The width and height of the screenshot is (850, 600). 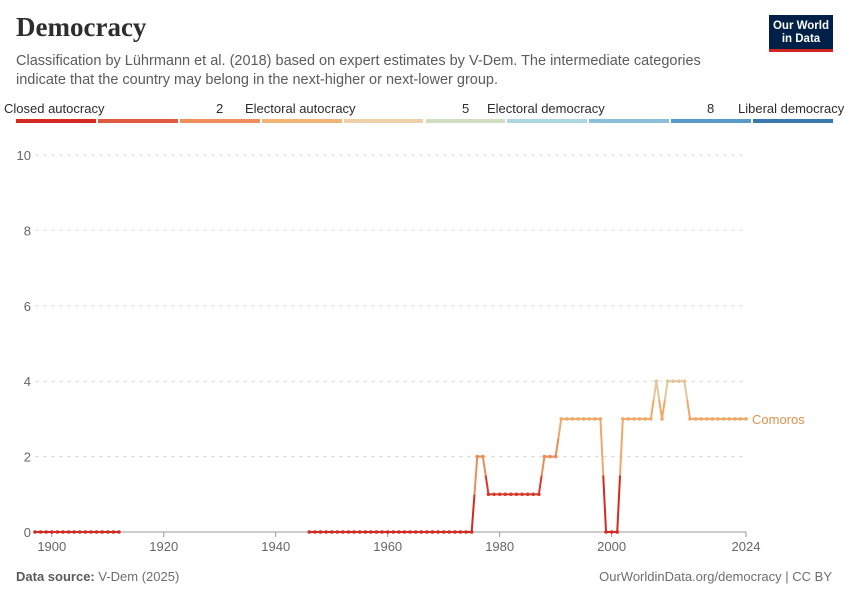 What do you see at coordinates (55, 576) in the screenshot?
I see `data-source-label: Data source:` at bounding box center [55, 576].